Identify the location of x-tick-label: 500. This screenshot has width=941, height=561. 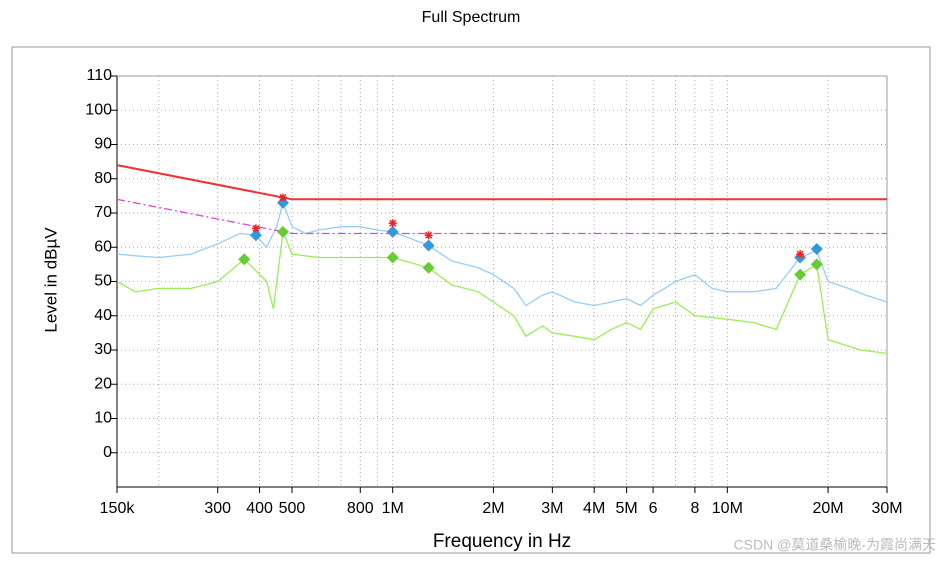
(292, 508).